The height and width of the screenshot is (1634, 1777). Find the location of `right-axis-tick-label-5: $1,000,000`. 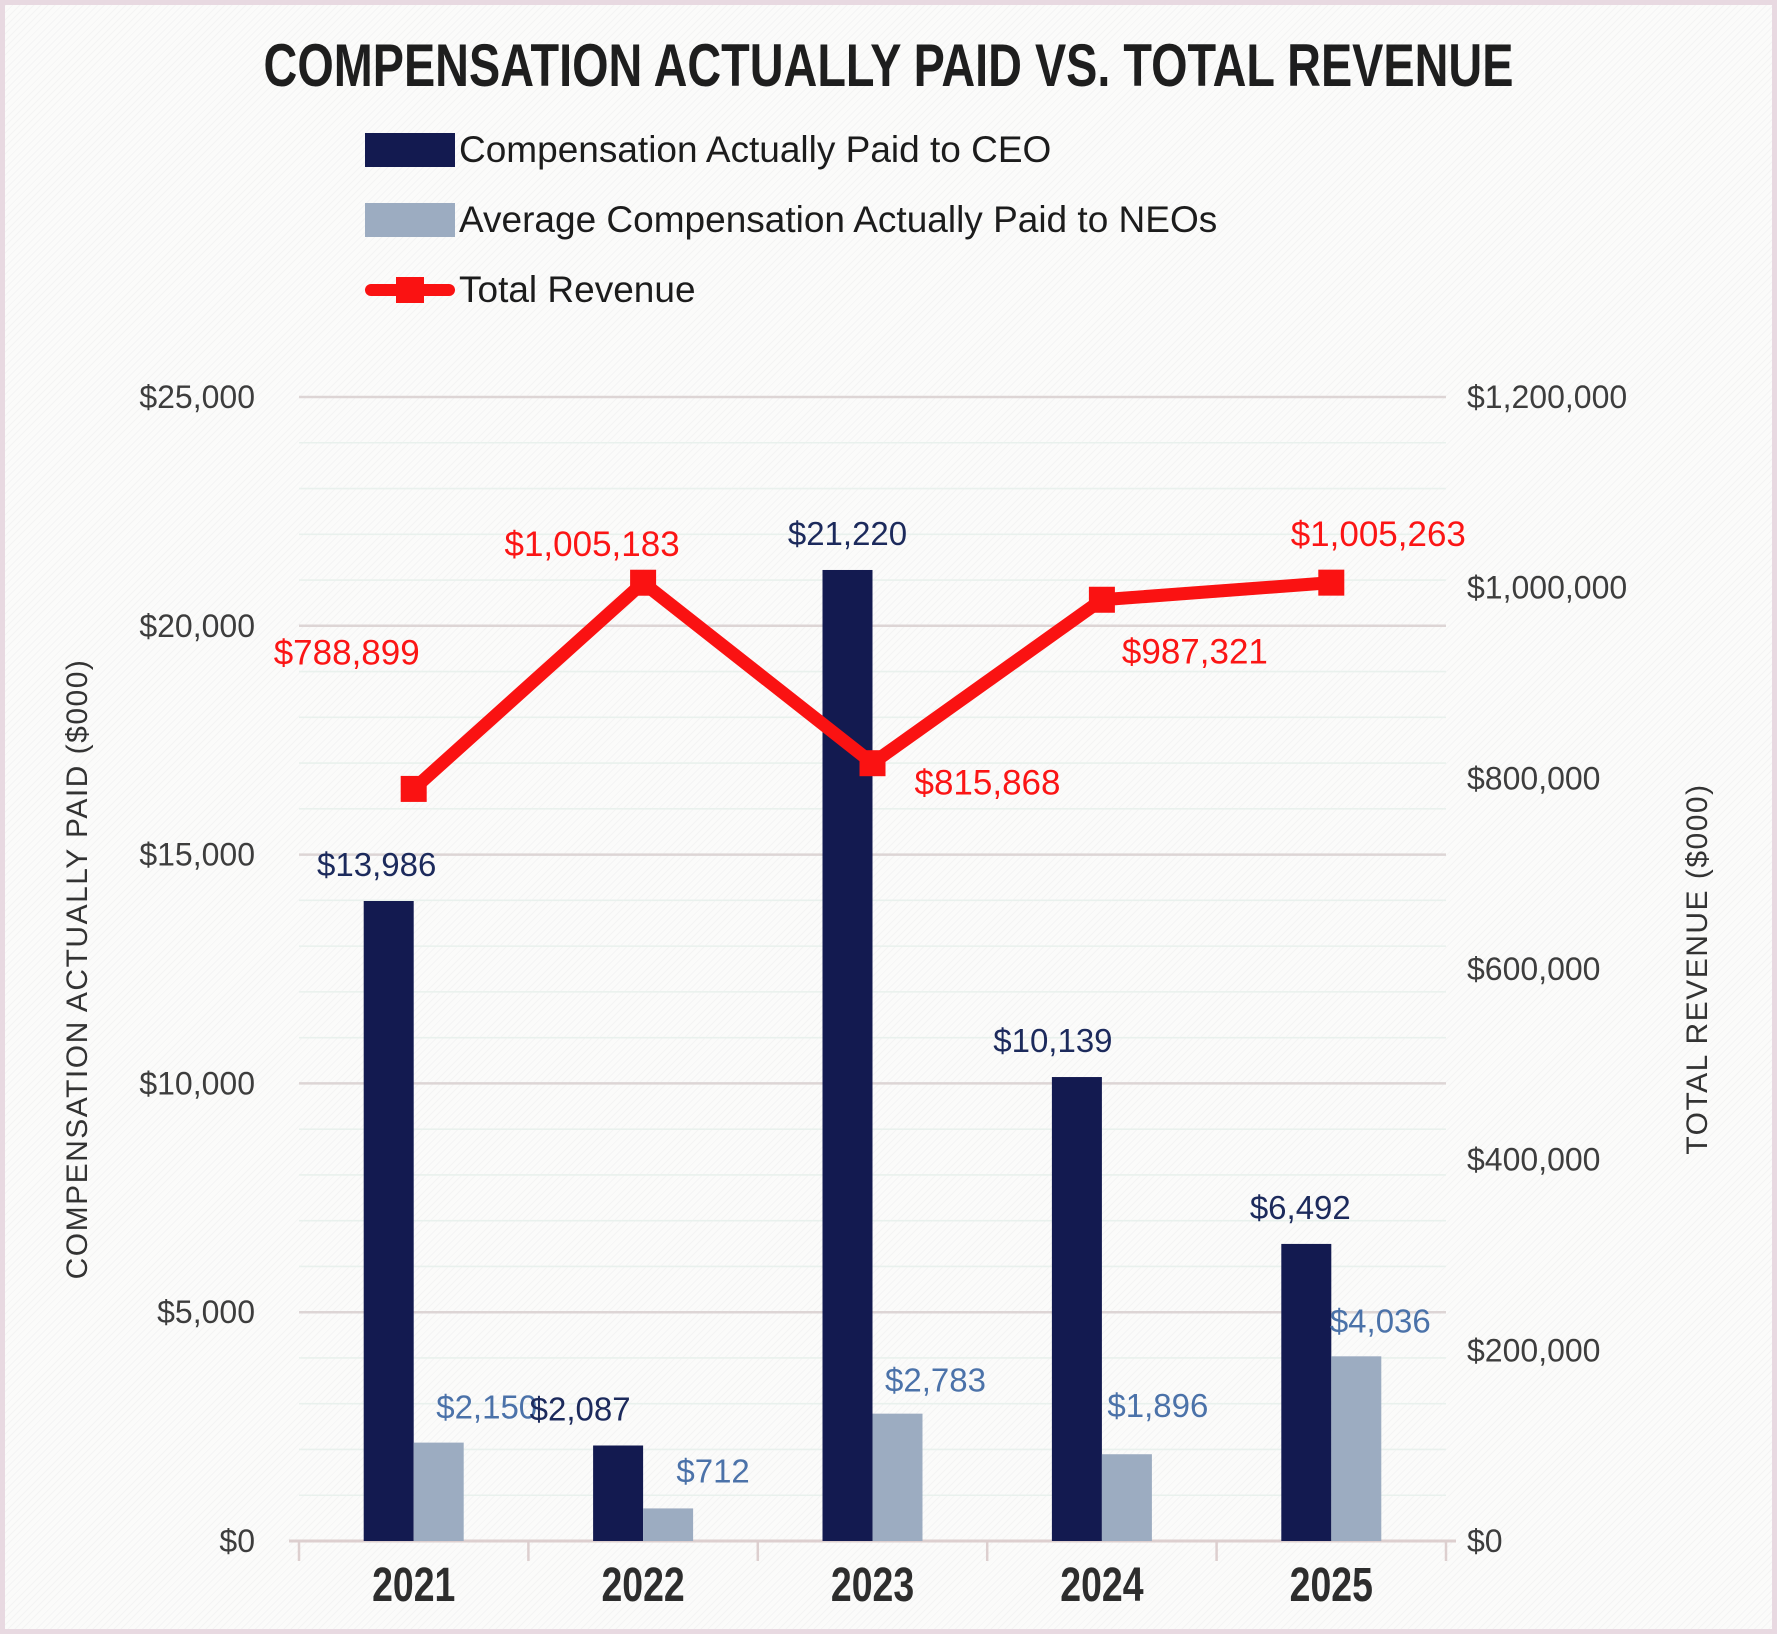

right-axis-tick-label-5: $1,000,000 is located at coordinates (1547, 588).